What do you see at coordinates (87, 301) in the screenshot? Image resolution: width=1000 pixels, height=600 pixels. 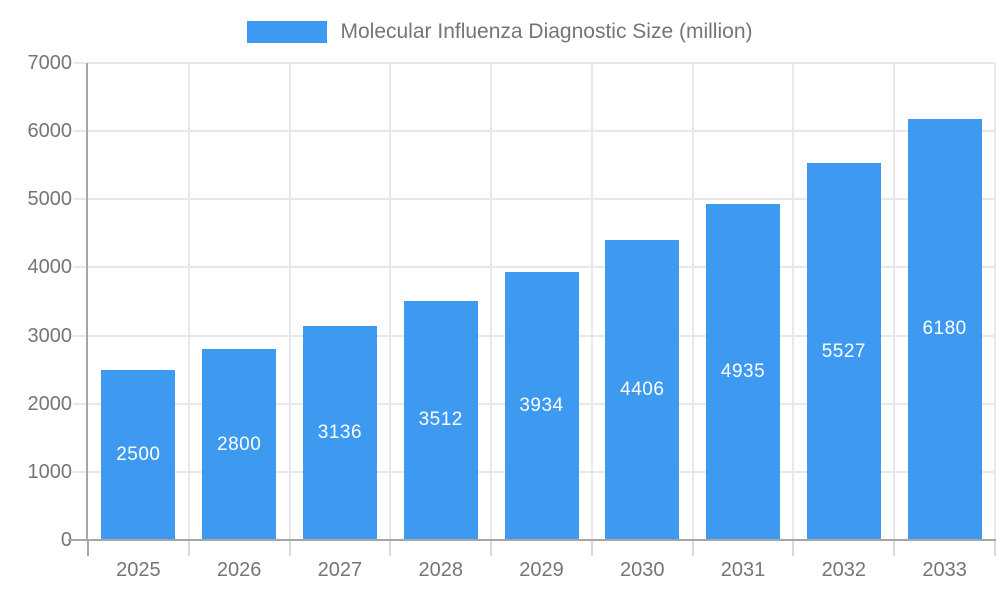 I see `y-axis-line` at bounding box center [87, 301].